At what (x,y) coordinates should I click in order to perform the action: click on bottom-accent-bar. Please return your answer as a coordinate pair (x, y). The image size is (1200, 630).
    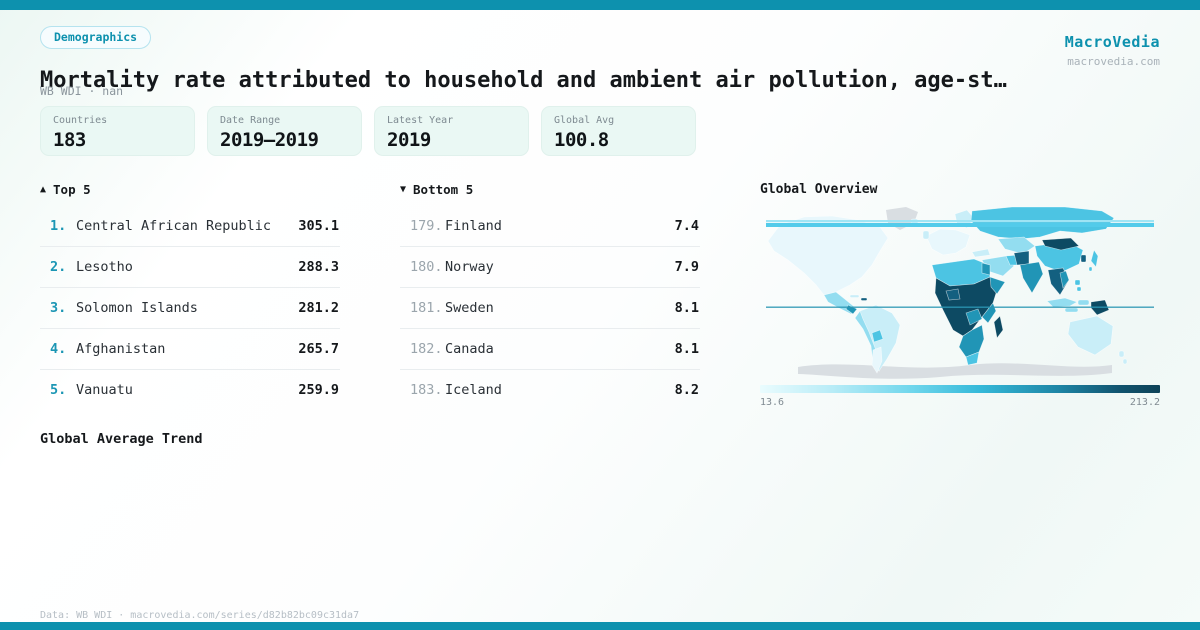
    Looking at the image, I should click on (600, 626).